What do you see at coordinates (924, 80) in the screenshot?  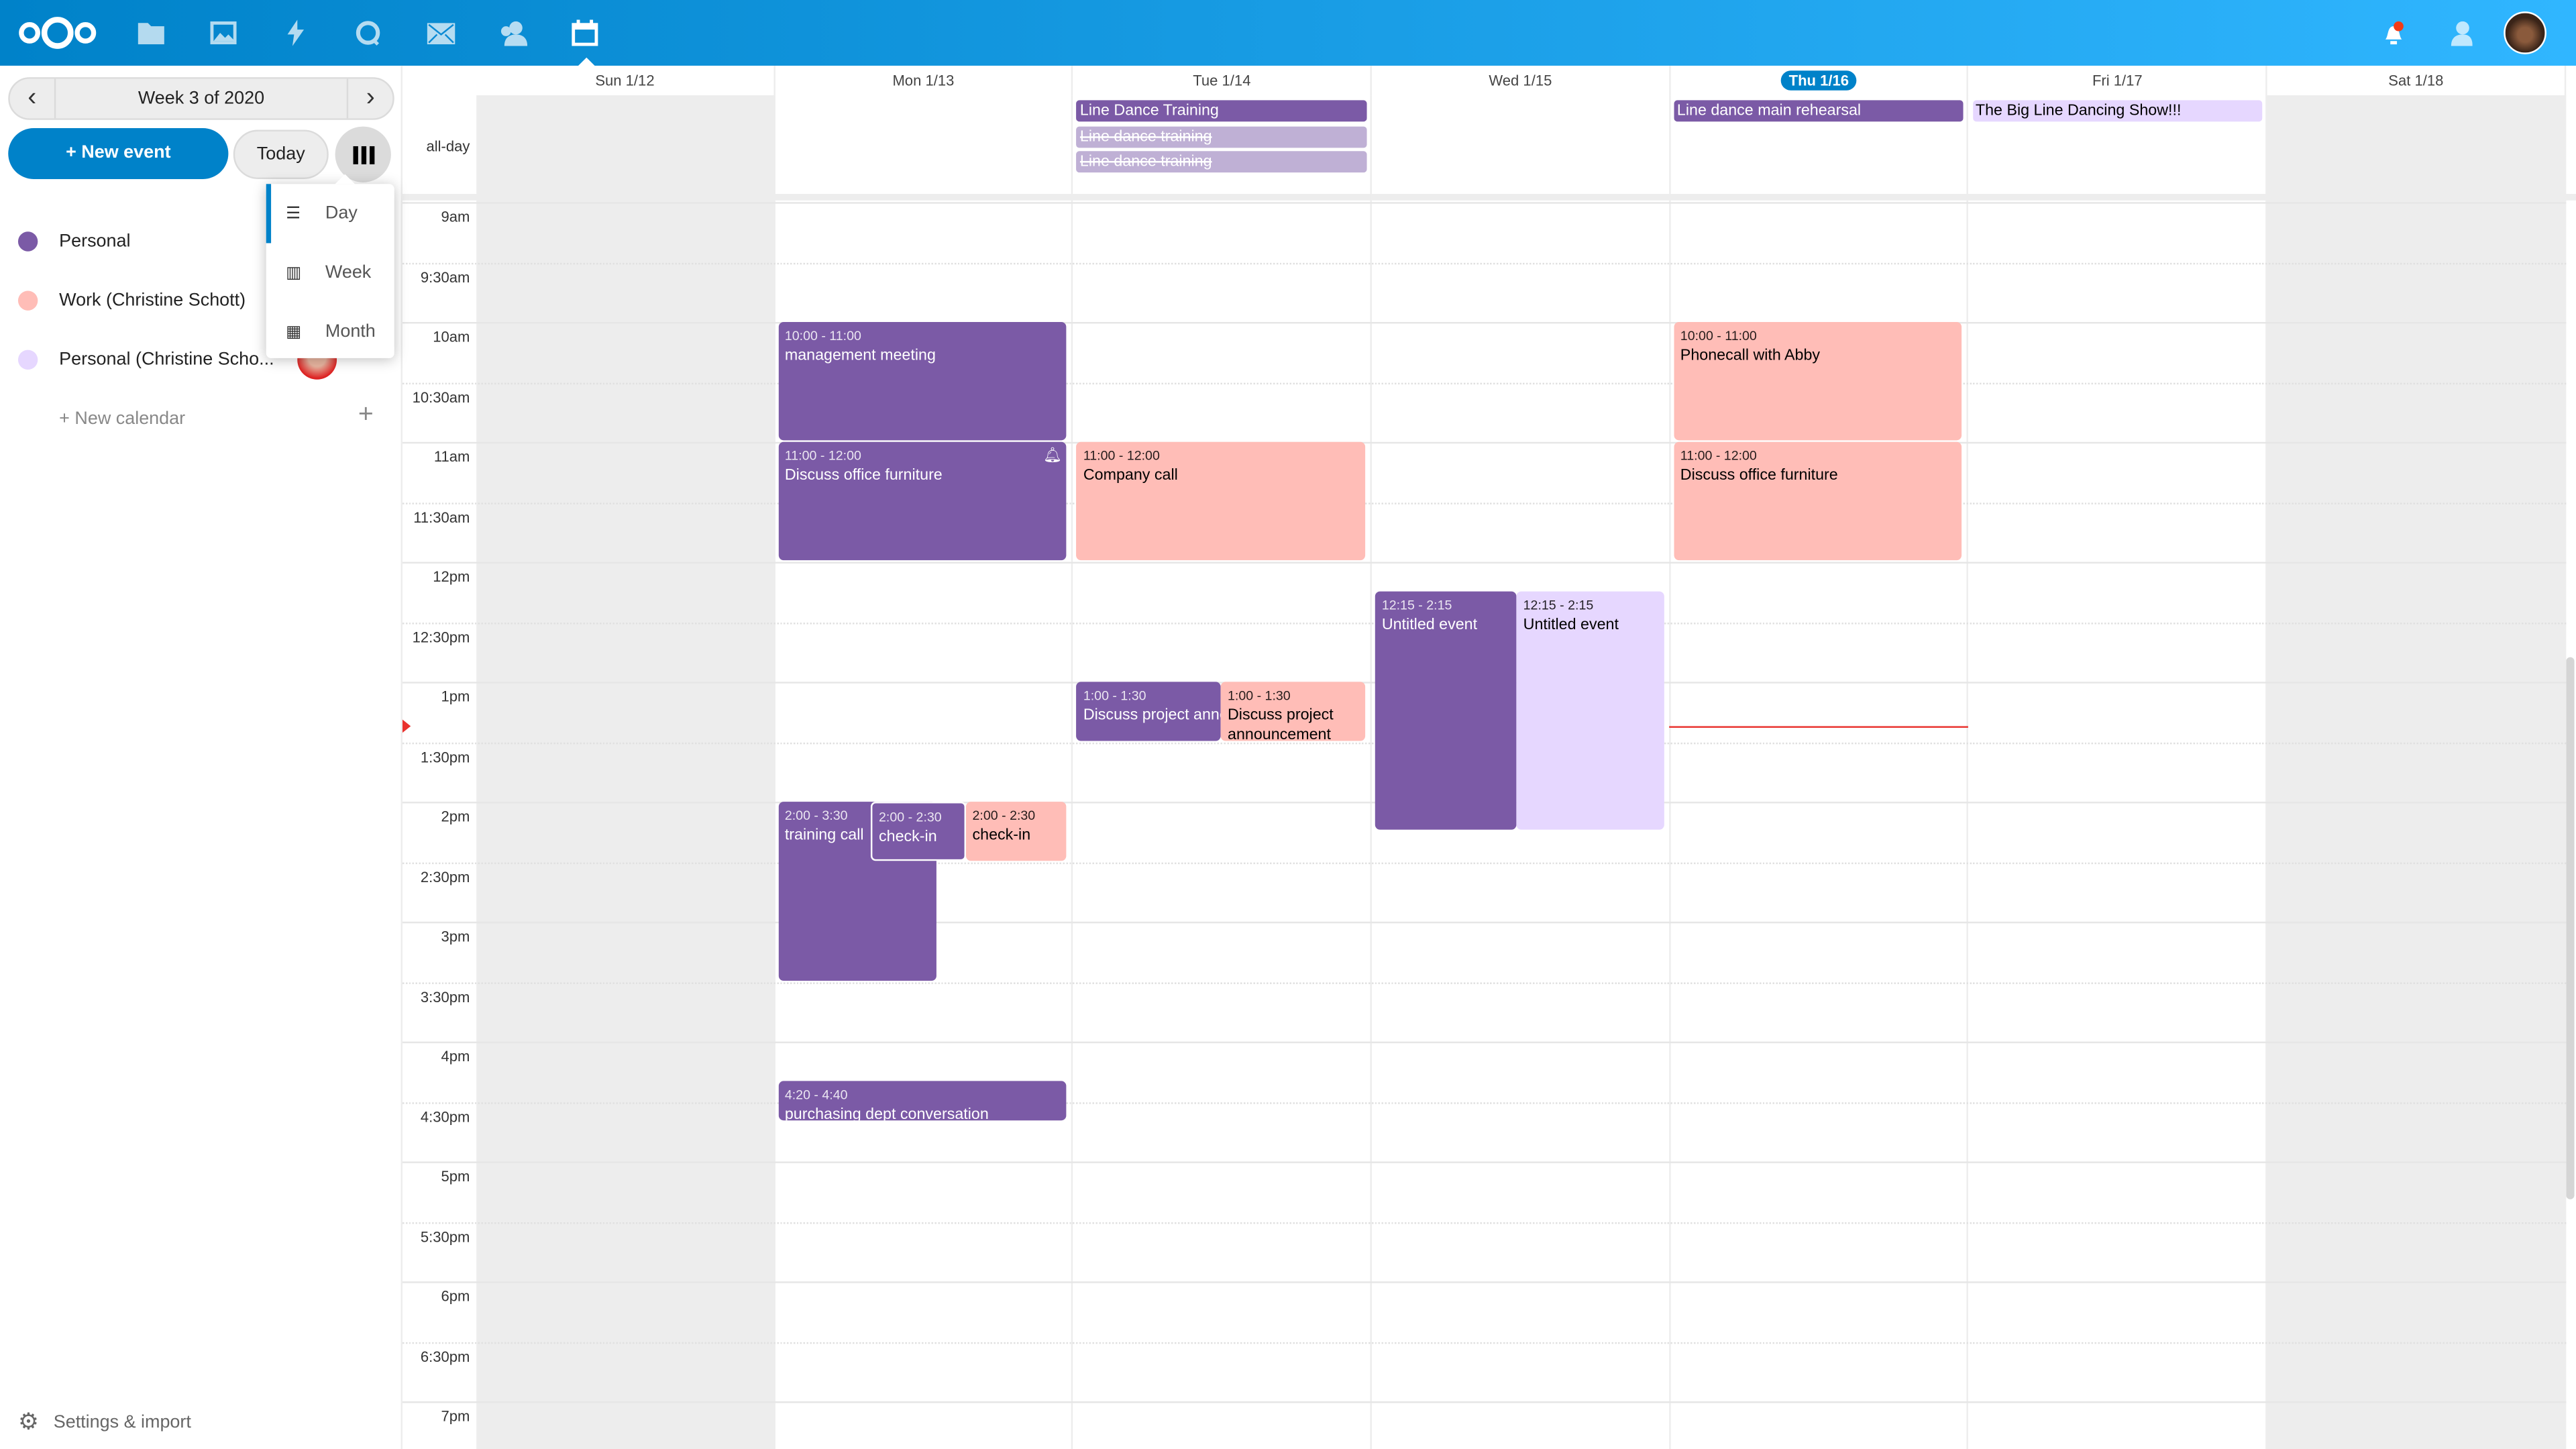 I see `day-header: Mon 1/13` at bounding box center [924, 80].